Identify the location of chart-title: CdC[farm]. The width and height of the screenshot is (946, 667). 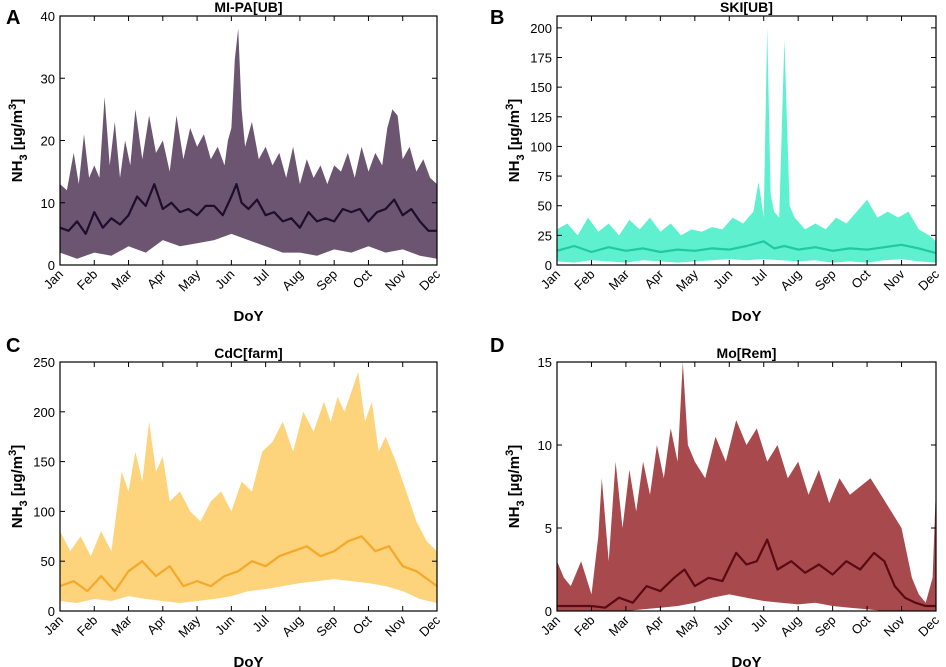
(248, 353).